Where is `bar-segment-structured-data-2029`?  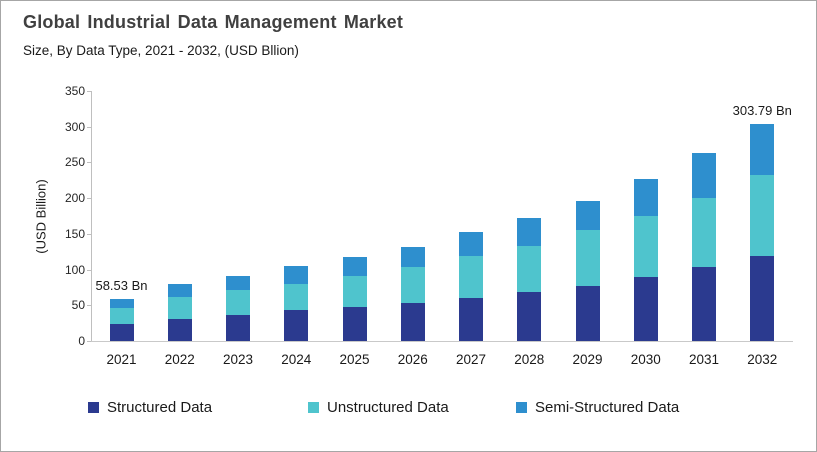 bar-segment-structured-data-2029 is located at coordinates (587, 313).